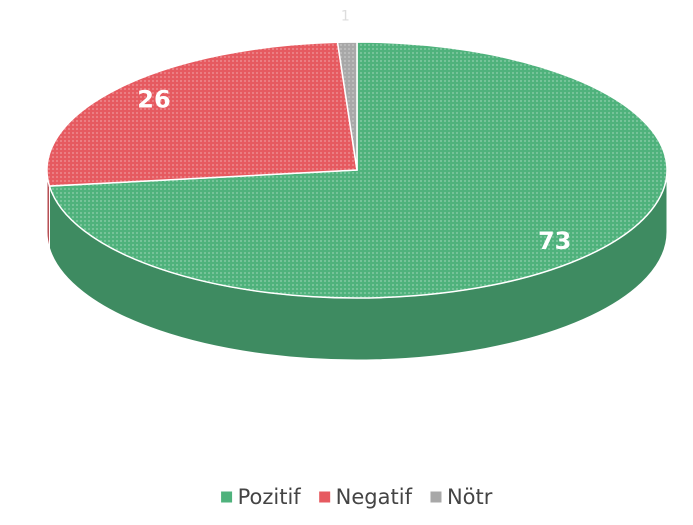 The image size is (693, 525). Describe the element at coordinates (470, 497) in the screenshot. I see `legend-label: Nötr` at that location.